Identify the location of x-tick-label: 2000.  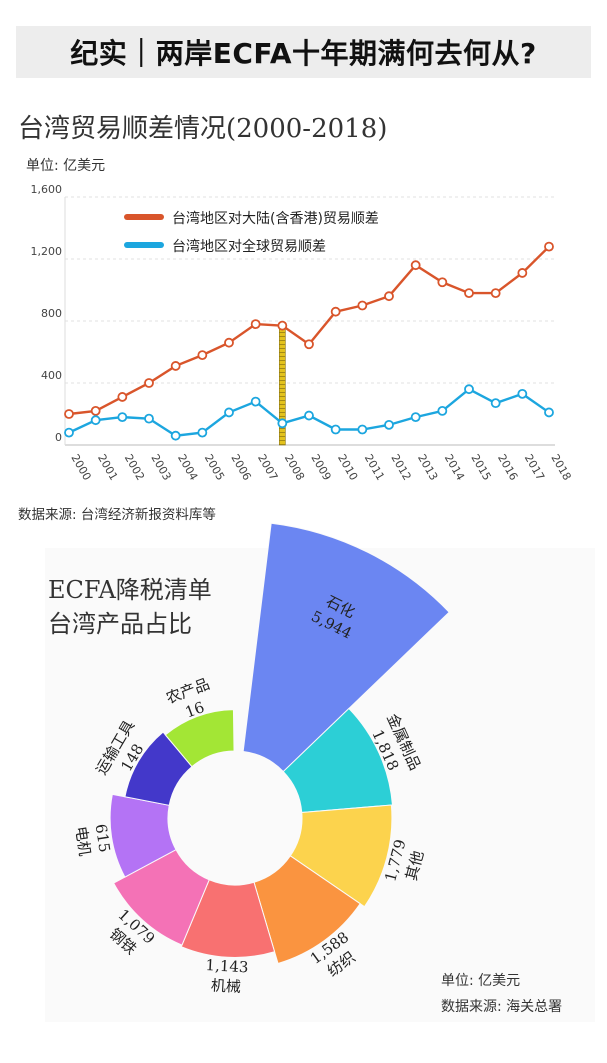
(80, 467).